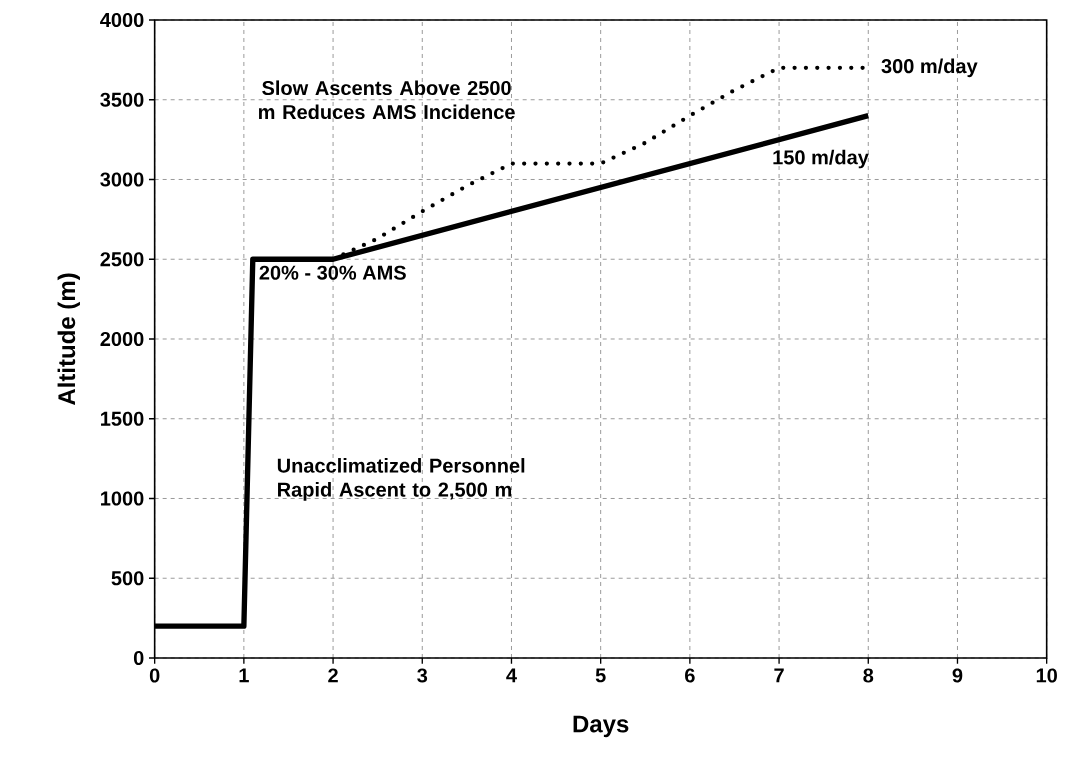  Describe the element at coordinates (122, 418) in the screenshot. I see `y-tick-label: 1500` at that location.